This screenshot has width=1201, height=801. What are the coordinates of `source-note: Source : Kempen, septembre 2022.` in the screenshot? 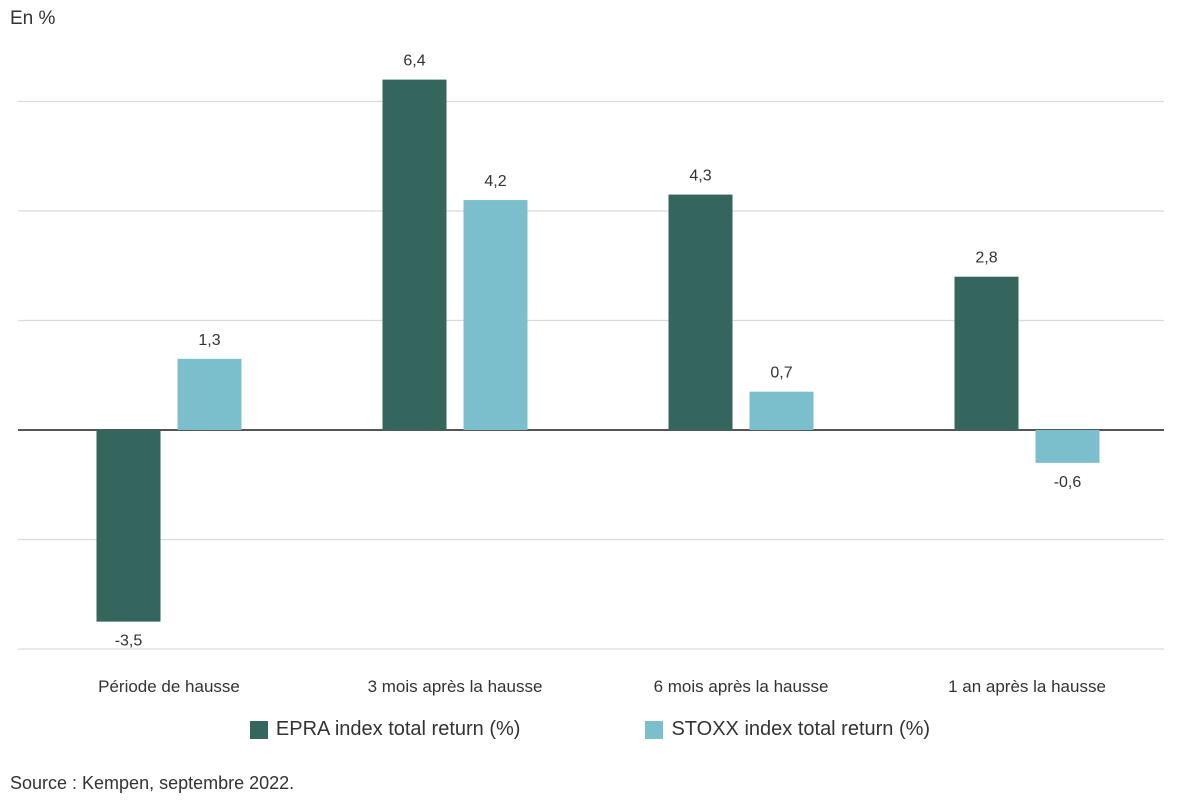 It's located at (152, 783).